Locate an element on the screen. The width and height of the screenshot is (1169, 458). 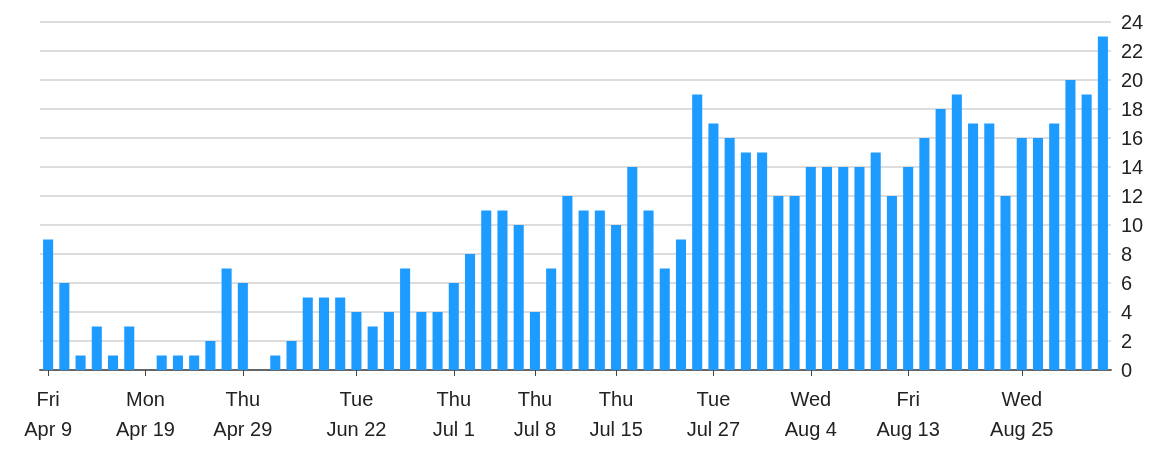
y-tick-label: 22 is located at coordinates (1132, 51).